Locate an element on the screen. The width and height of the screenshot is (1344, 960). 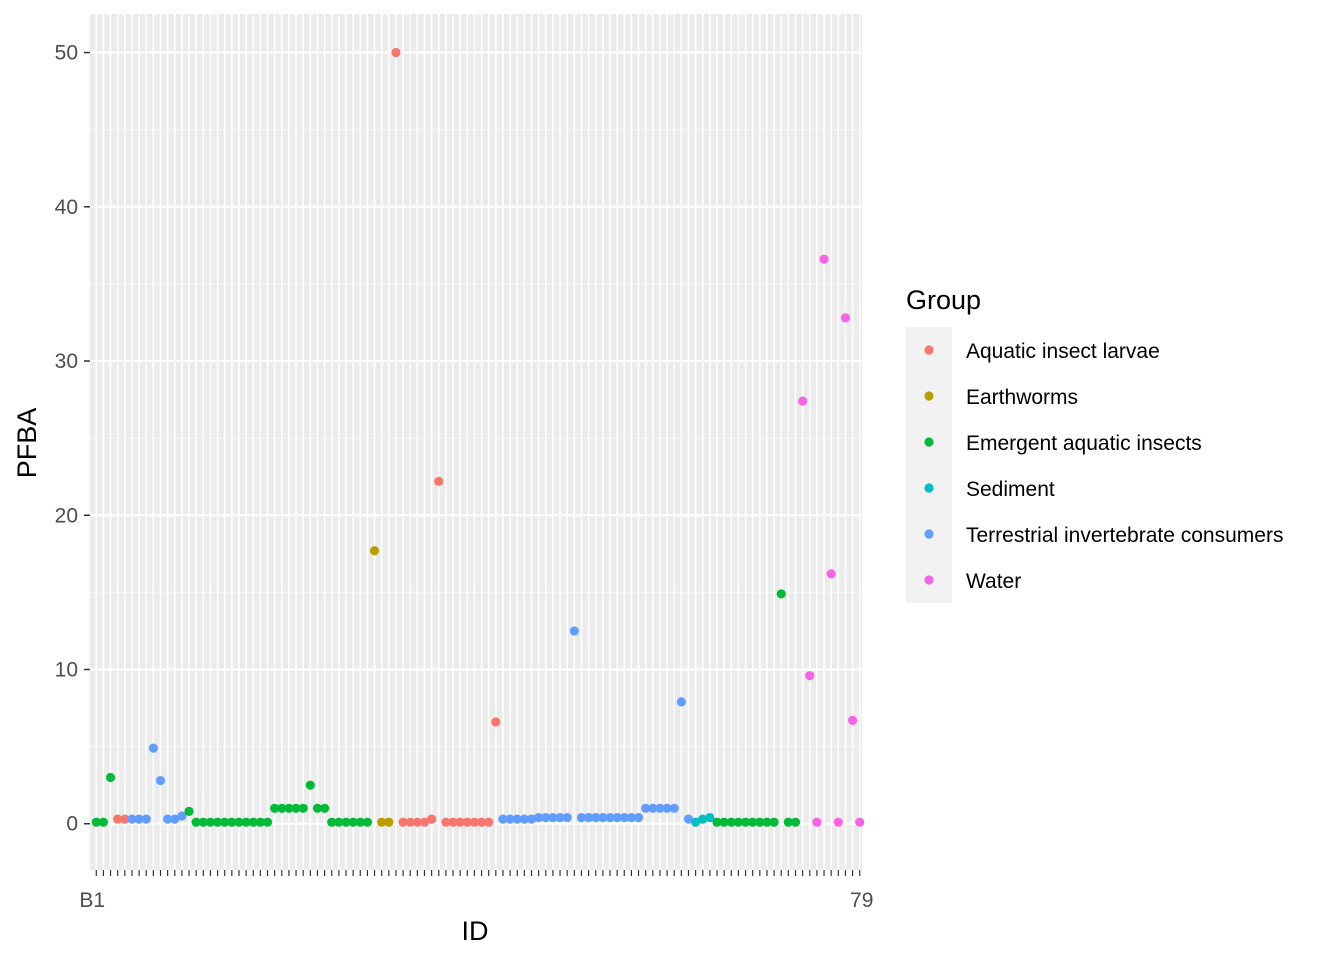
x-tick-label: 79 is located at coordinates (861, 900).